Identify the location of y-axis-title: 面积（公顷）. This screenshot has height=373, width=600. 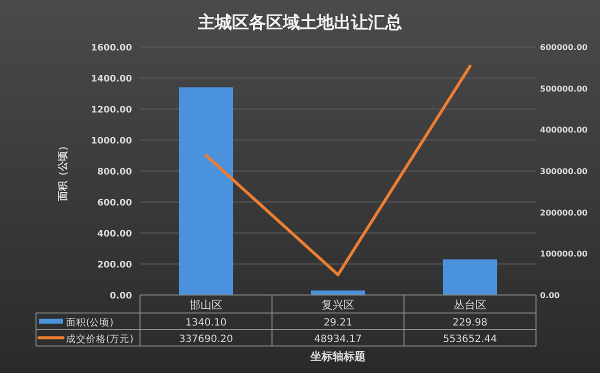
(63, 171).